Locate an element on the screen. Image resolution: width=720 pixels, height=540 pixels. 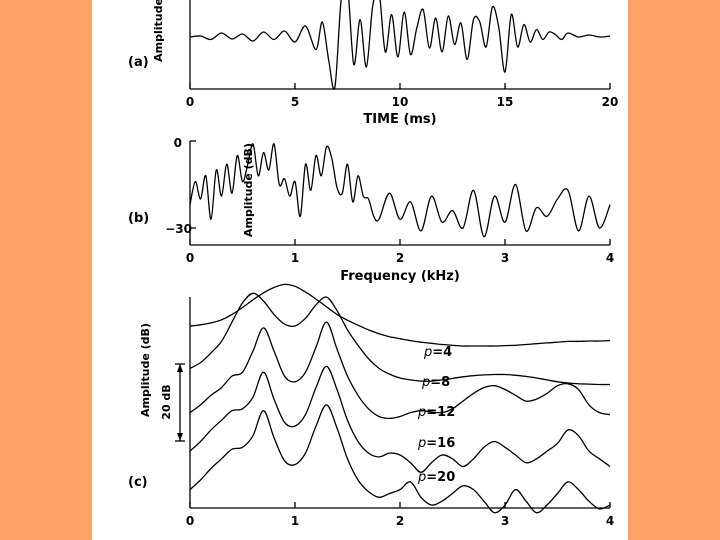
panel-c-x-tick-label-1: 1 is located at coordinates (295, 521).